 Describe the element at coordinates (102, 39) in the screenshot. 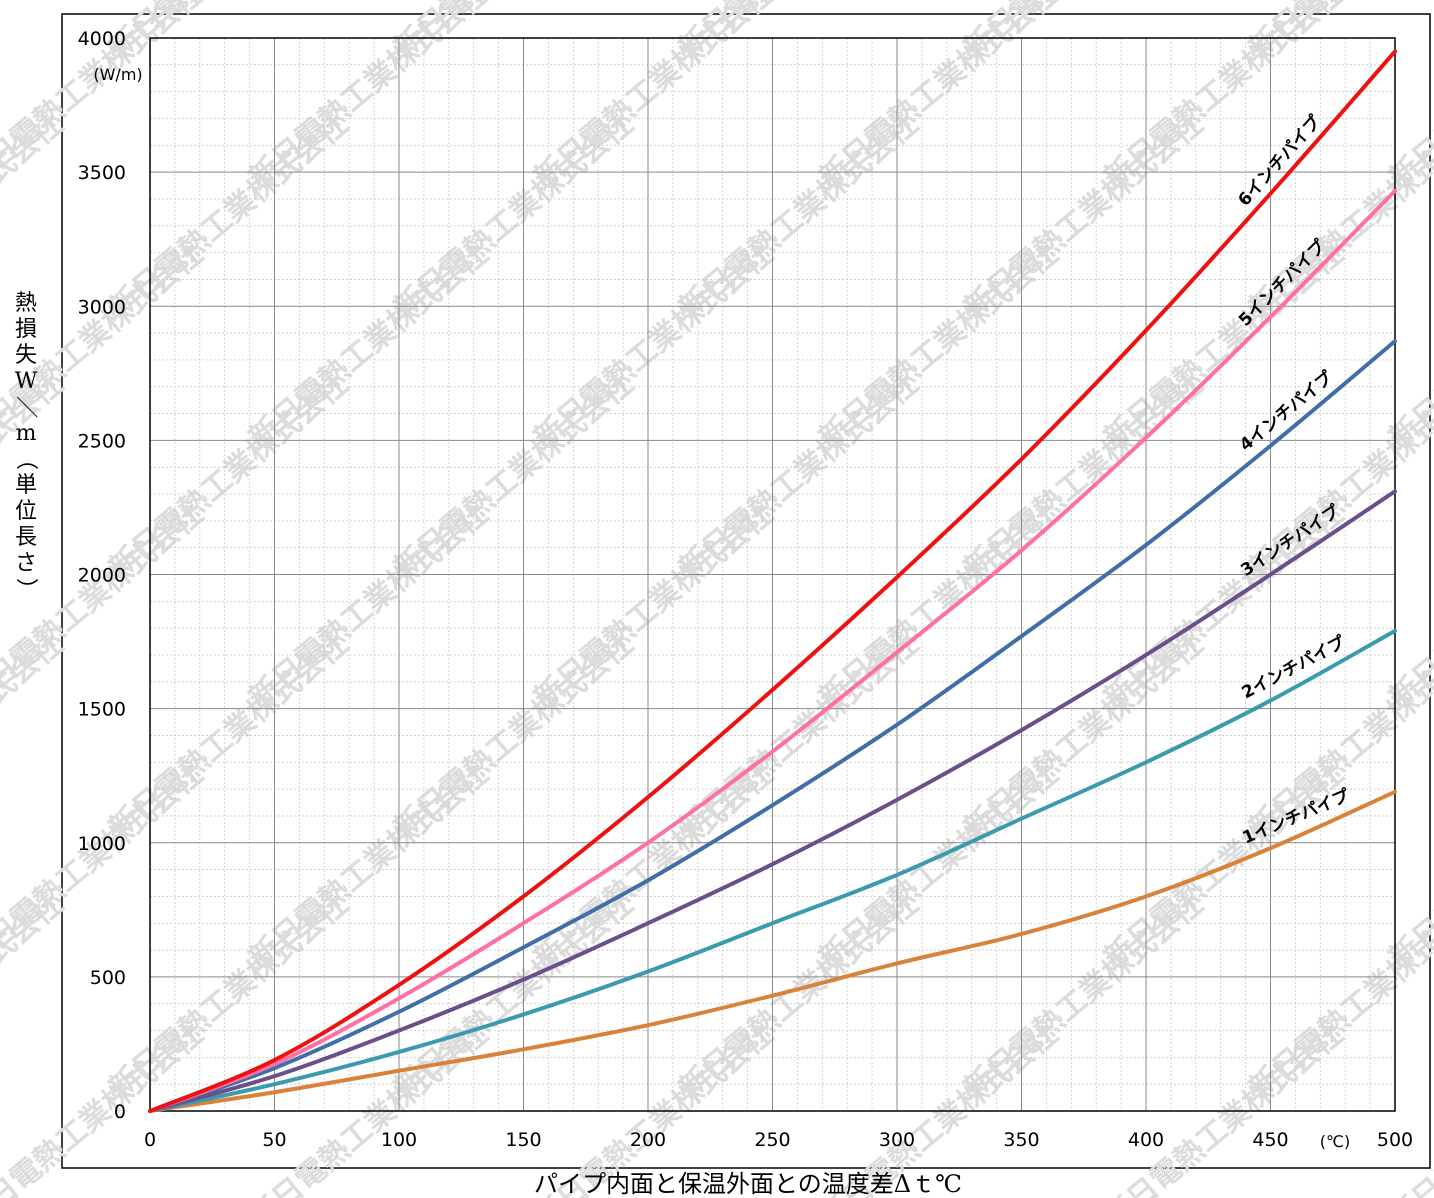

I see `y-tick-label: 4000` at that location.